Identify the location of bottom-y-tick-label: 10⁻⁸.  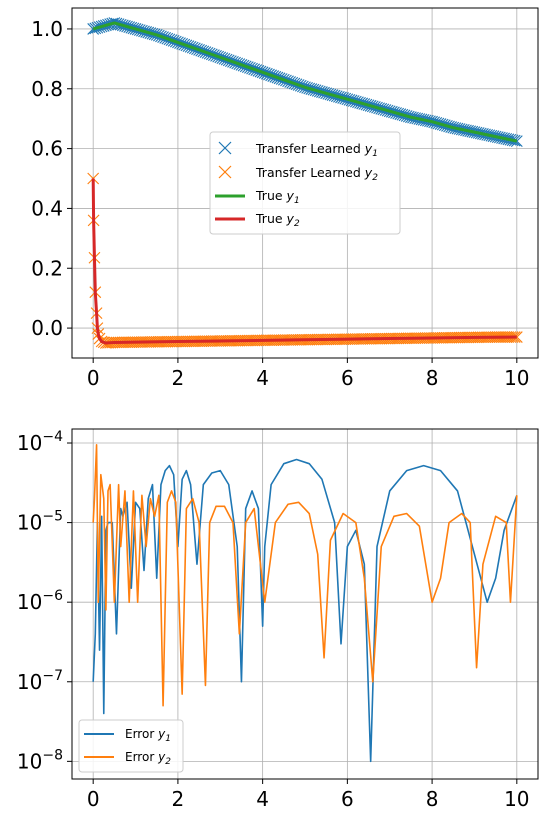
(40, 760).